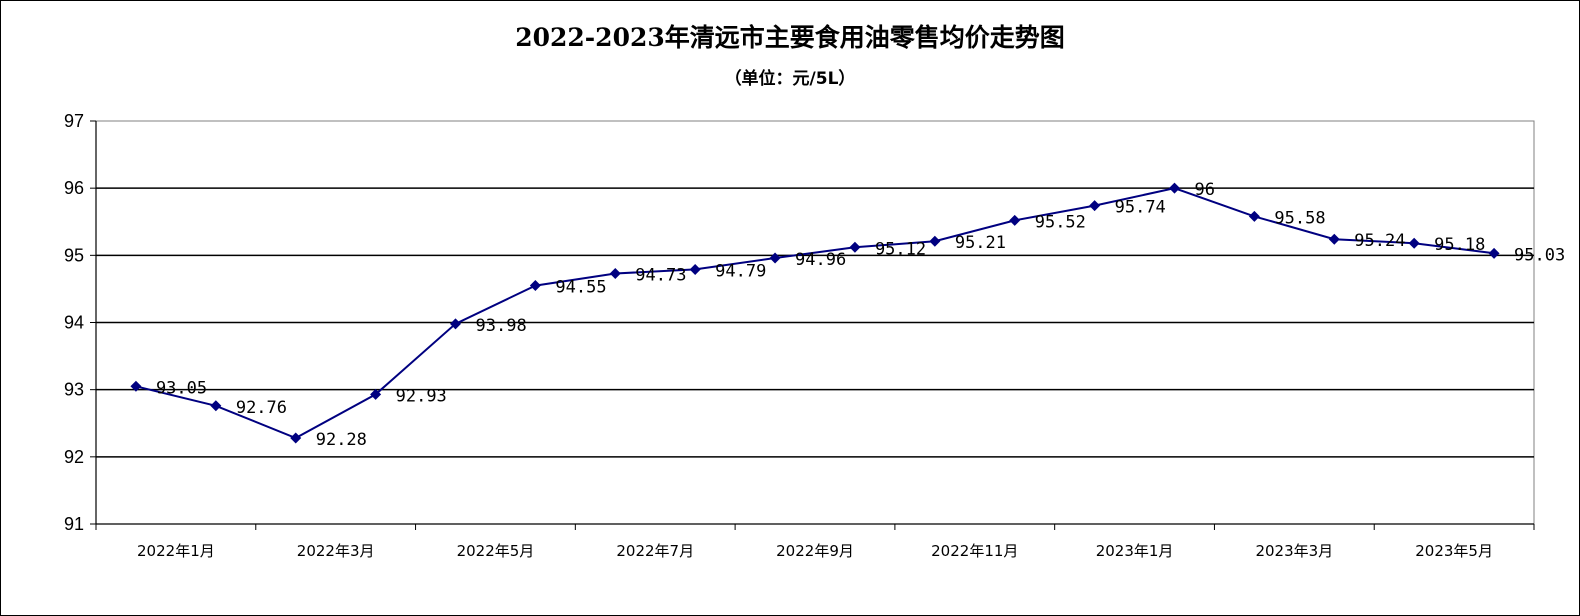 Image resolution: width=1580 pixels, height=616 pixels. I want to click on x-tick-label: 2022年3月, so click(336, 551).